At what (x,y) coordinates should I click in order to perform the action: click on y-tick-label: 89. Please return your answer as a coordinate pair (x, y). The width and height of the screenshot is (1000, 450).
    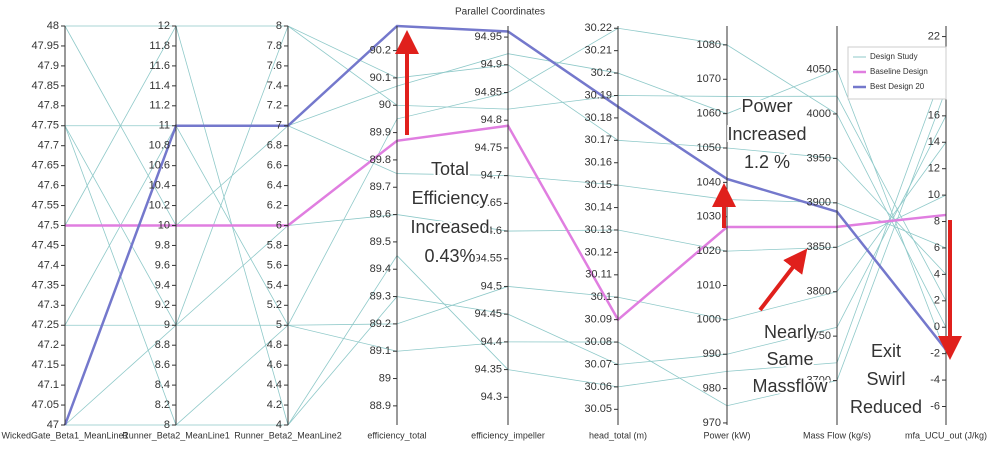
    Looking at the image, I should click on (385, 378).